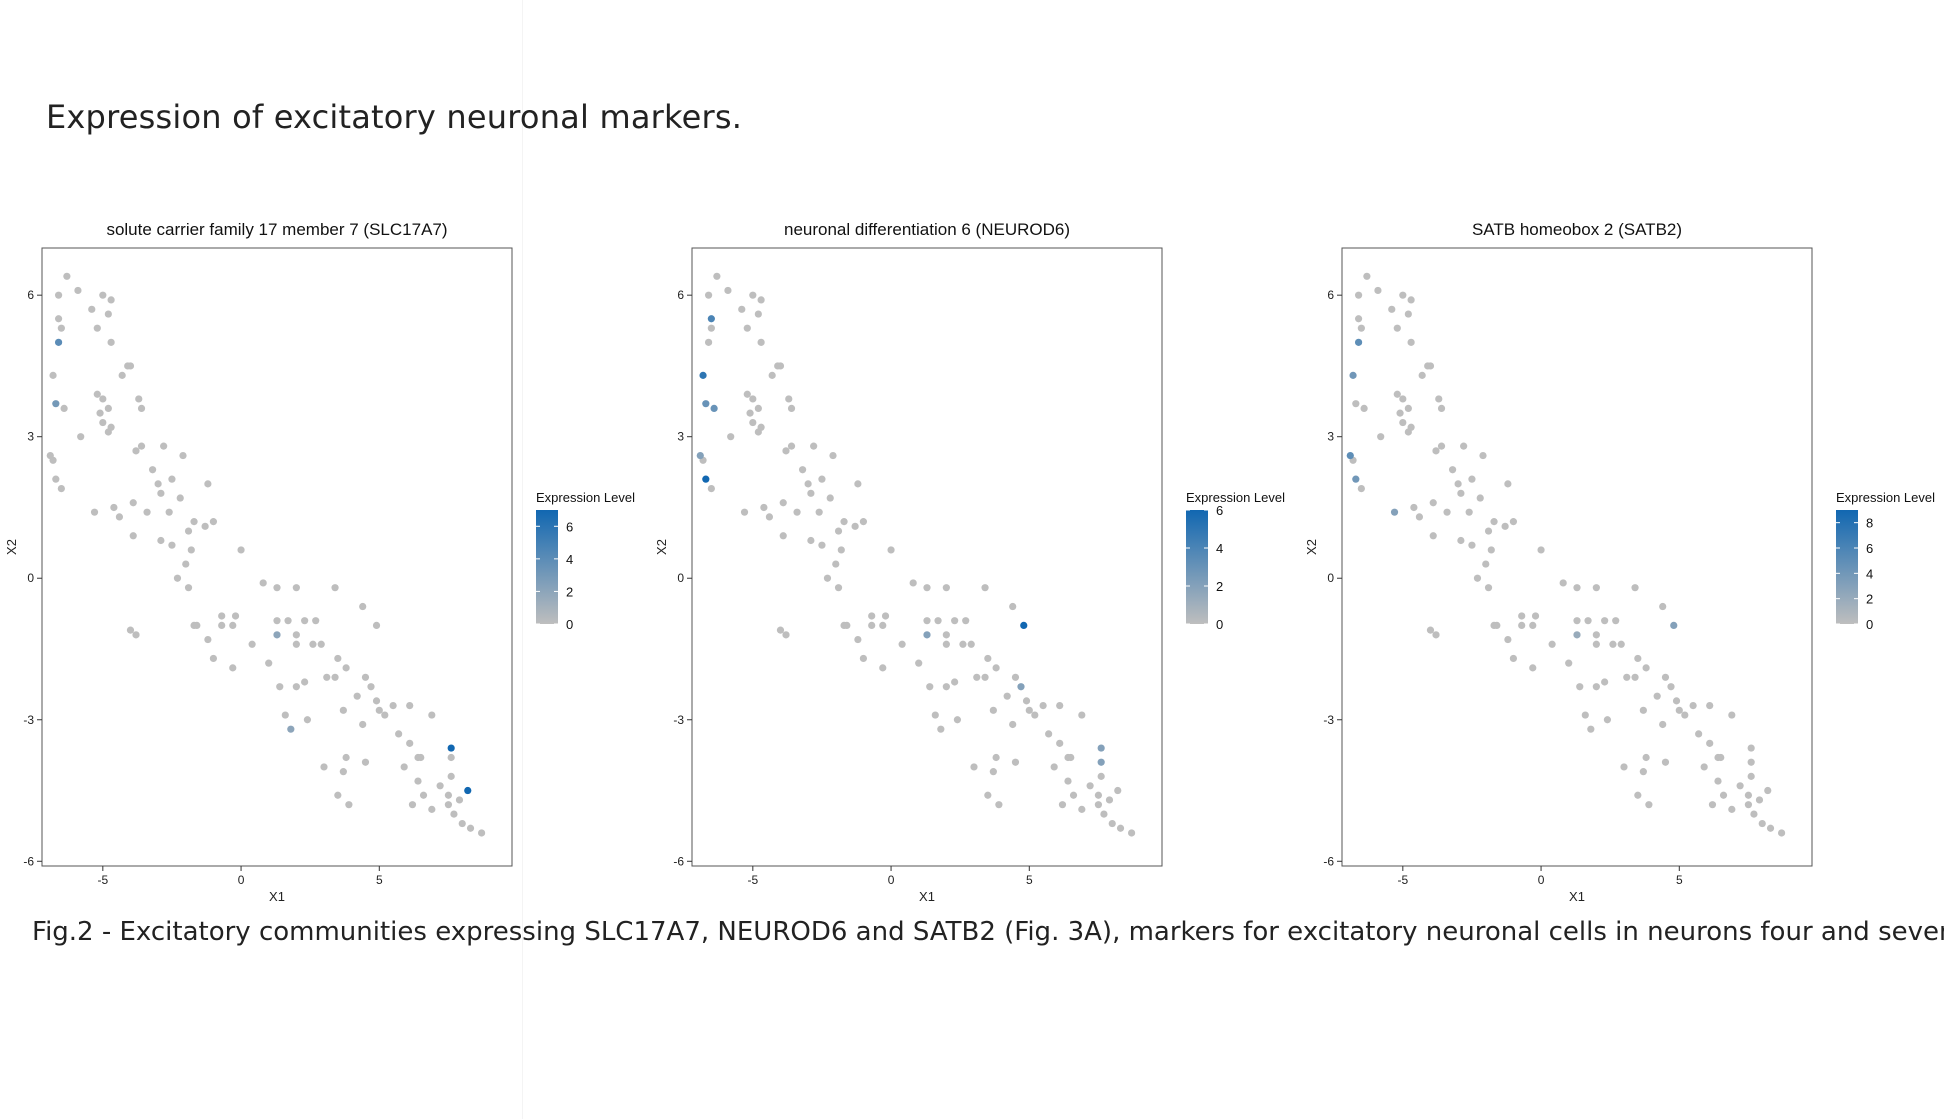 The height and width of the screenshot is (1119, 1944). What do you see at coordinates (11, 547) in the screenshot?
I see `y-axis-label: X2` at bounding box center [11, 547].